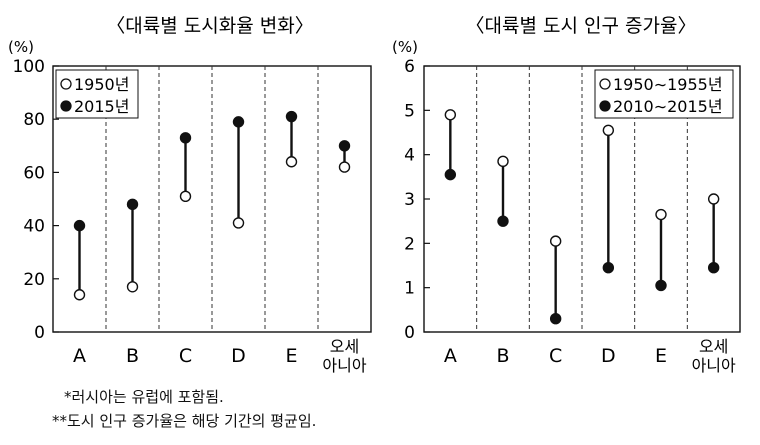 The image size is (760, 445). What do you see at coordinates (101, 84) in the screenshot?
I see `legend-label: 1950년` at bounding box center [101, 84].